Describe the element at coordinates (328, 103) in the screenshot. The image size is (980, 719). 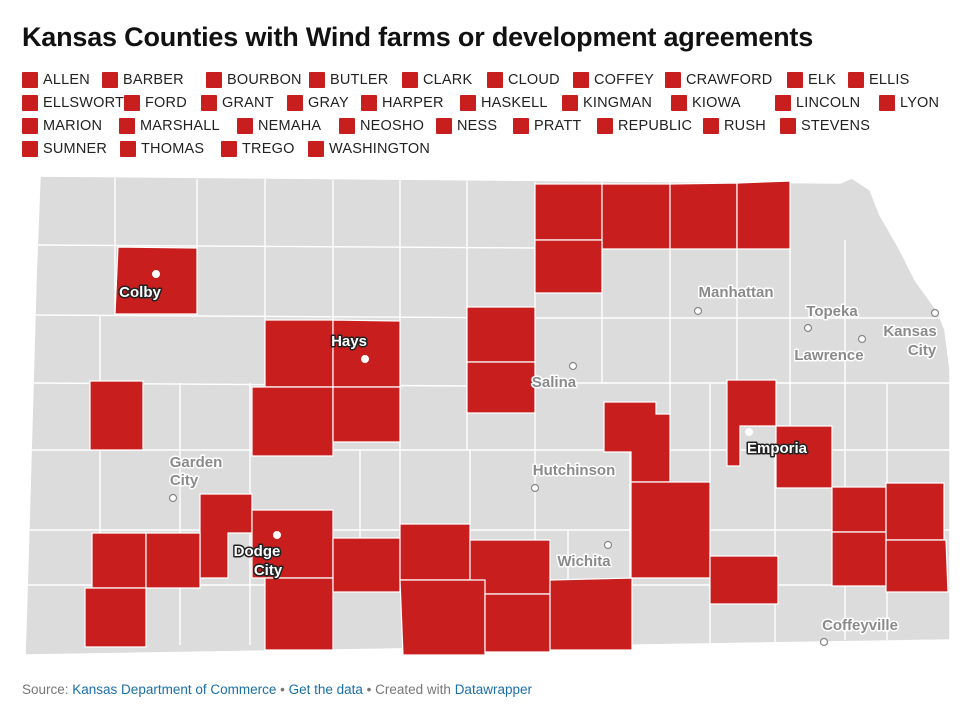
I see `legend-label: GRAY` at that location.